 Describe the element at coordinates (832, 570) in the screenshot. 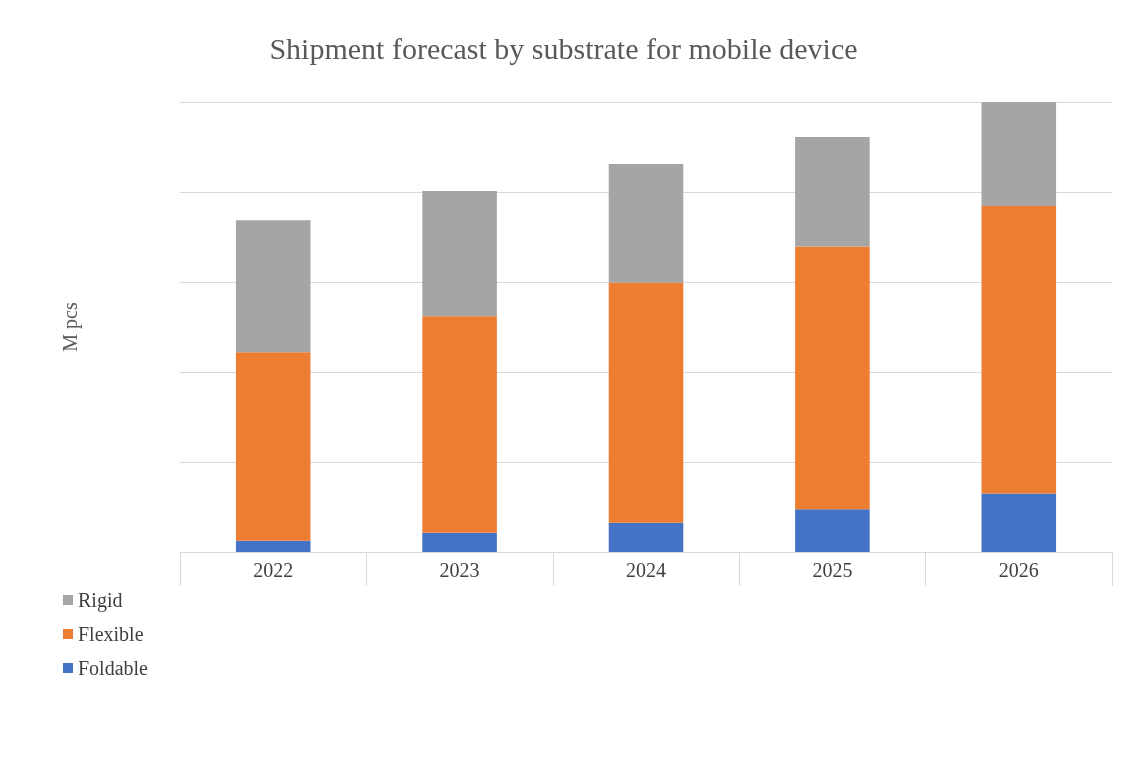

I see `x-tick-label: 2025` at that location.